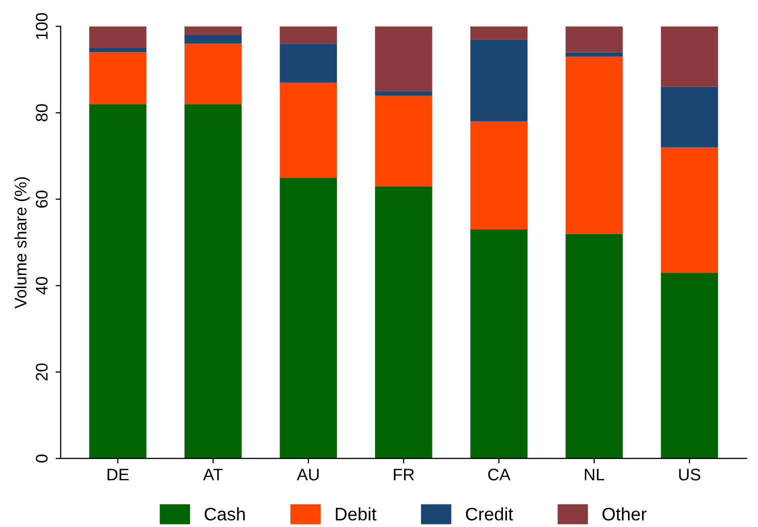 This screenshot has width=758, height=527. What do you see at coordinates (42, 113) in the screenshot?
I see `y-tick-label: 80` at bounding box center [42, 113].